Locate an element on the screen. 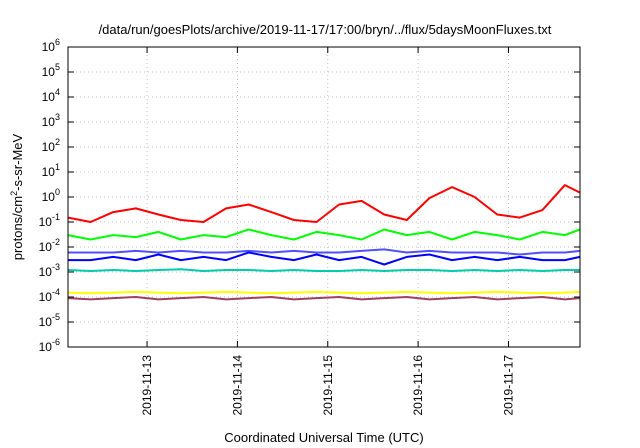 The image size is (640, 448). y-tick-label: 10⁵ is located at coordinates (51, 70).